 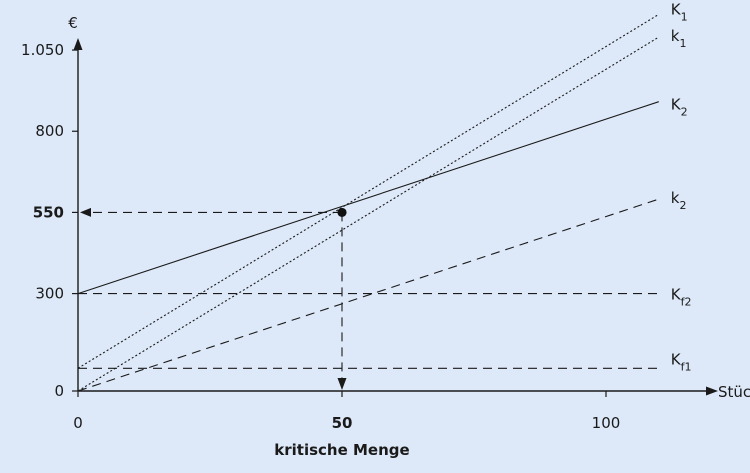 What do you see at coordinates (78, 44) in the screenshot?
I see `y-axis-arrowhead` at bounding box center [78, 44].